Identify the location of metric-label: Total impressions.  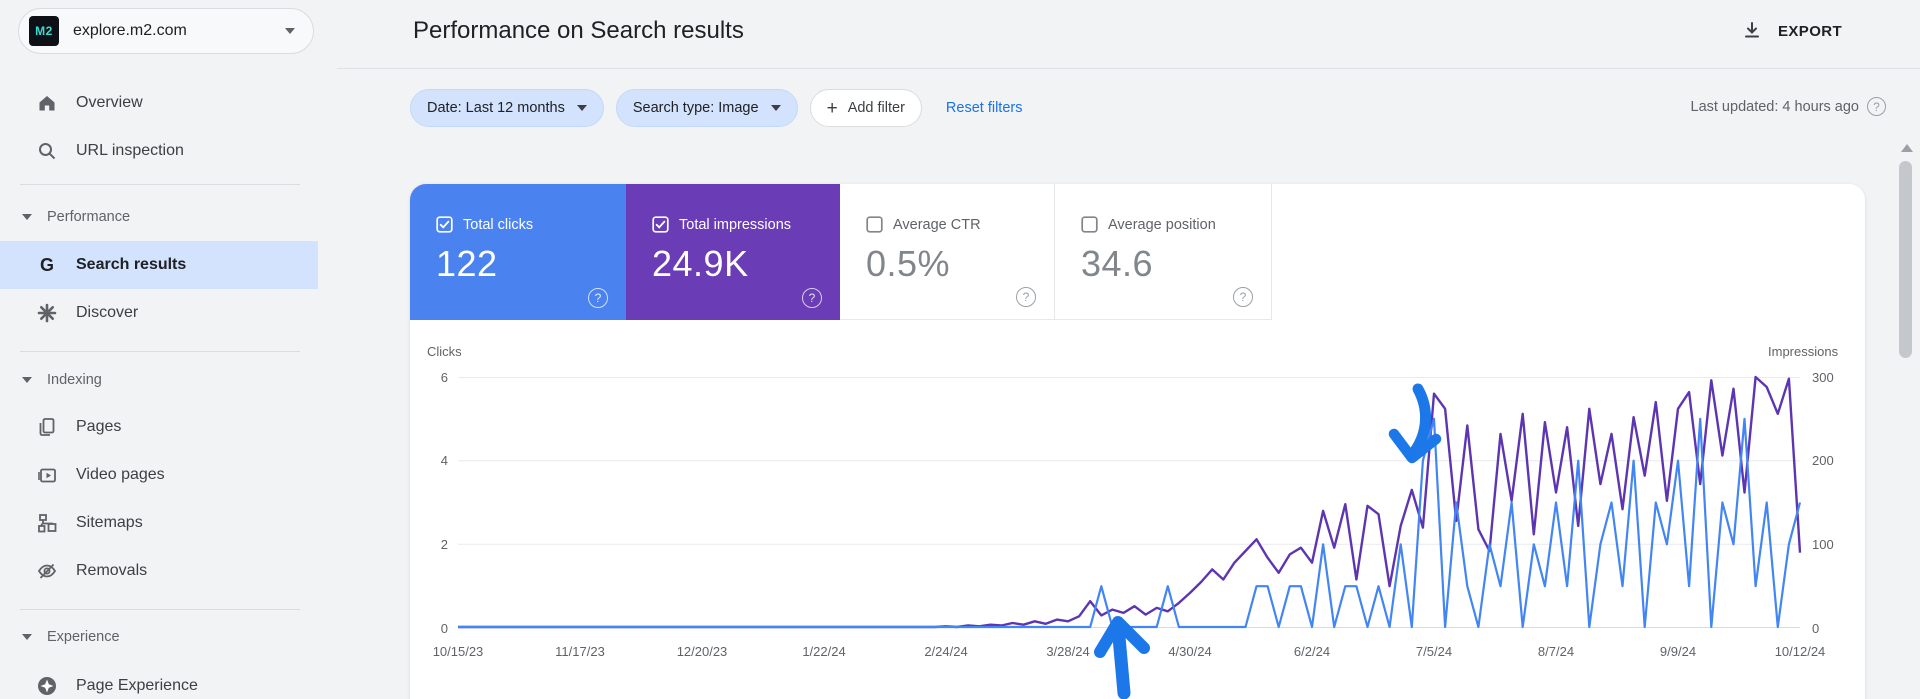
(735, 224).